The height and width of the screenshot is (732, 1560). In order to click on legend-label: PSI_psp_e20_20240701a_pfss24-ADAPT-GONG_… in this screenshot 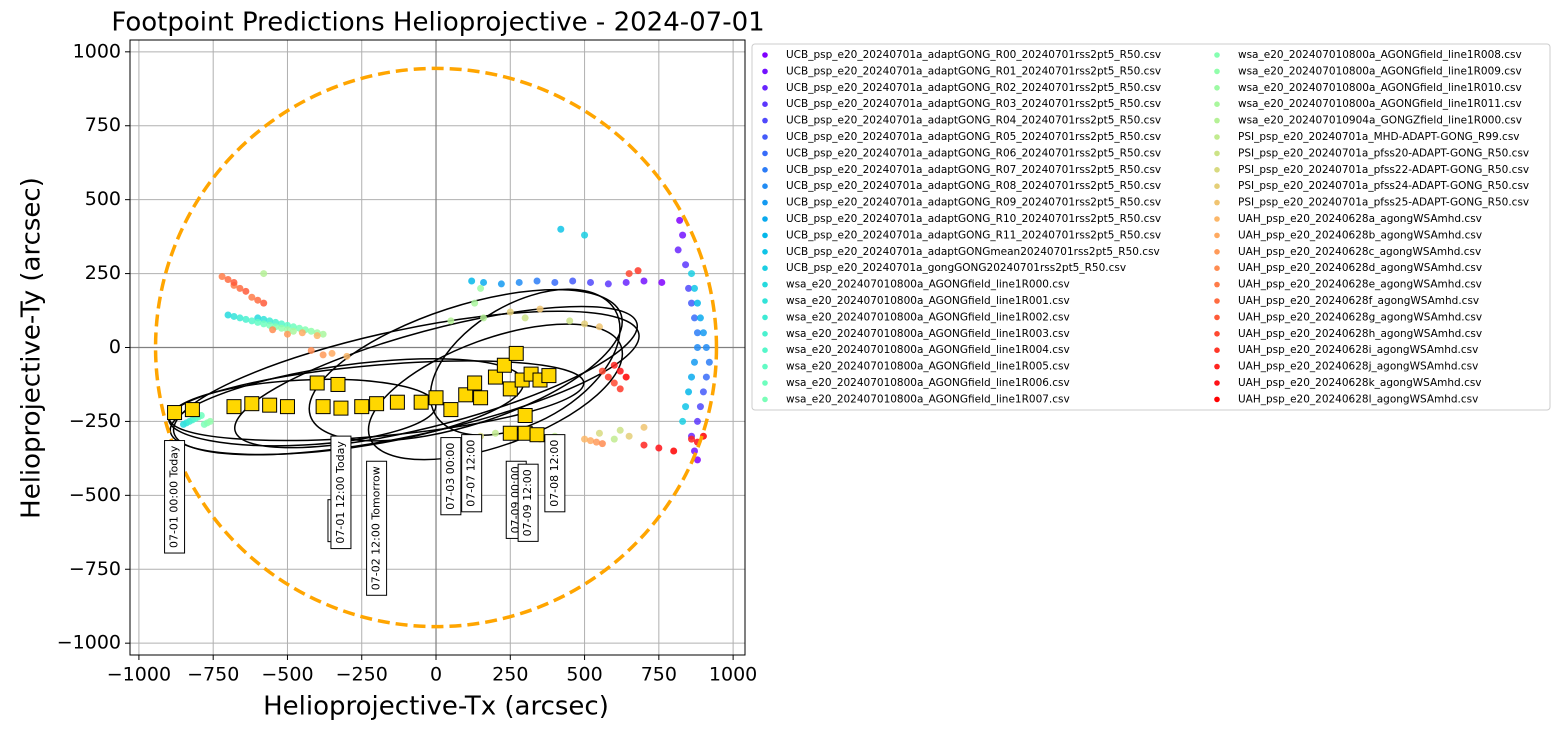, I will do `click(1383, 186)`.